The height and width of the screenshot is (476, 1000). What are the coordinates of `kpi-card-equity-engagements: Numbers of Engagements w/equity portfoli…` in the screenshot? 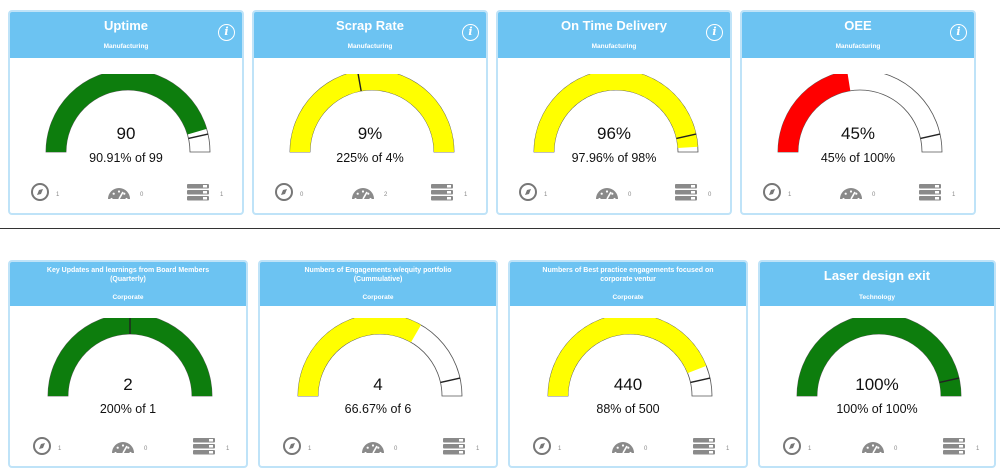 It's located at (378, 364).